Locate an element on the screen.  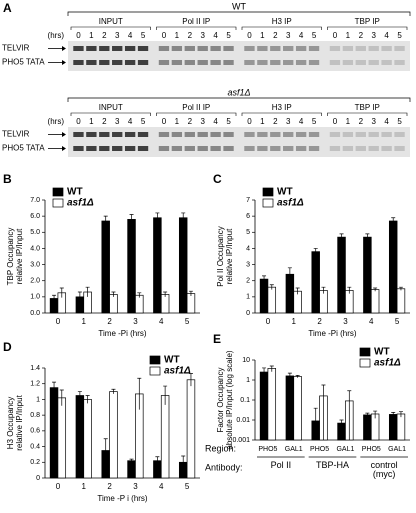
y-tick-label: 4 is located at coordinates (248, 248).